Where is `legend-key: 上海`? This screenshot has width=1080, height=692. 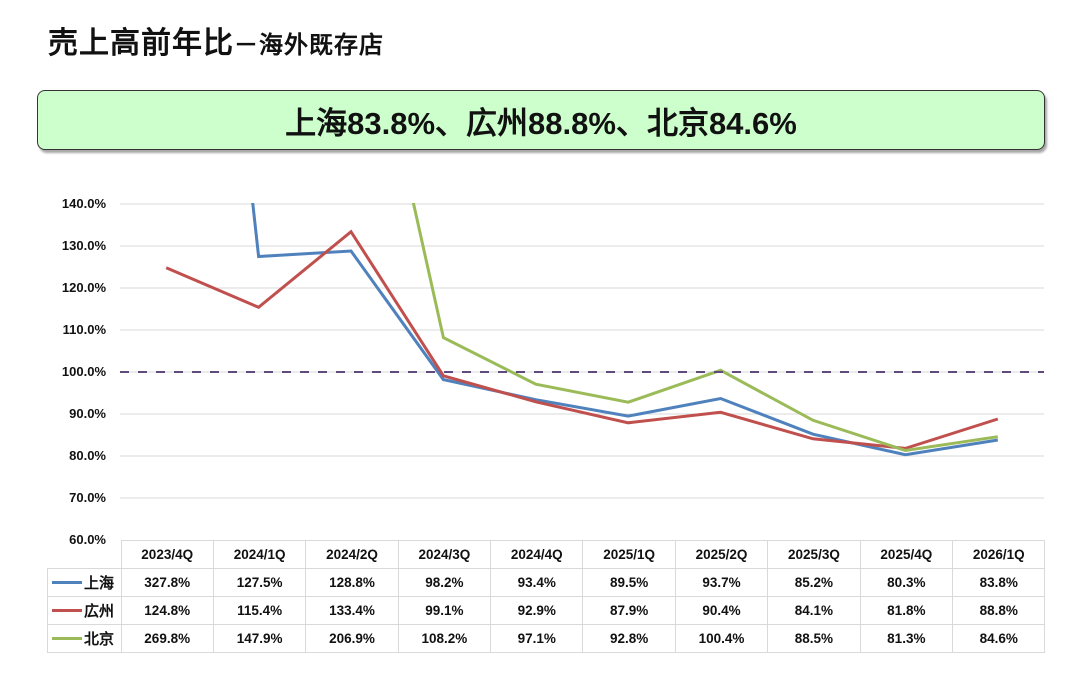 legend-key: 上海 is located at coordinates (84, 582).